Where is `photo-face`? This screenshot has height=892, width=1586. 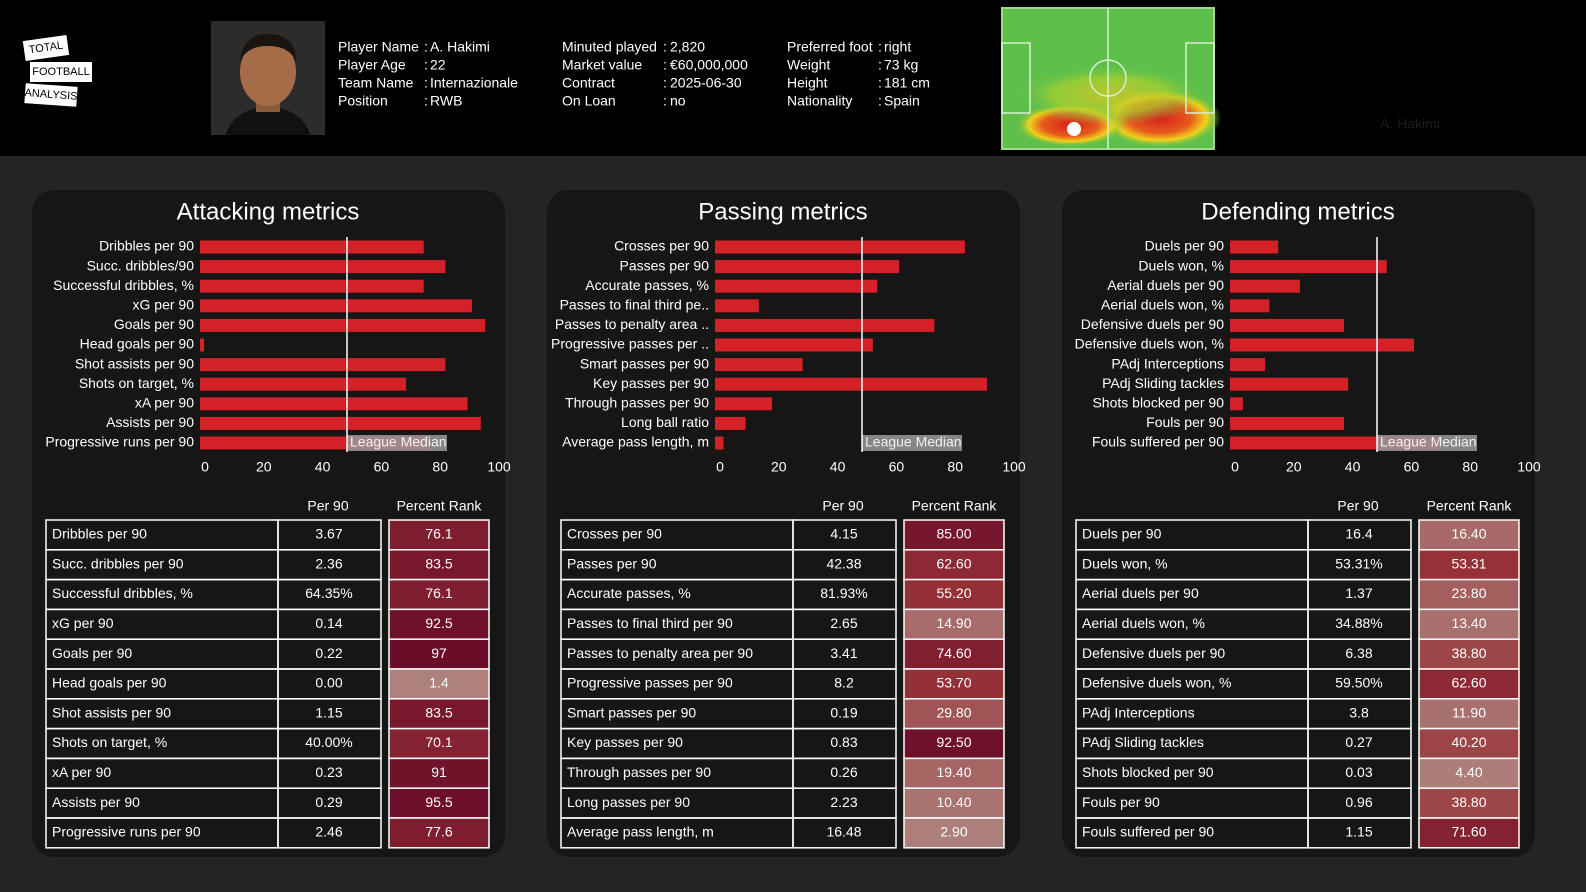
photo-face is located at coordinates (268, 72).